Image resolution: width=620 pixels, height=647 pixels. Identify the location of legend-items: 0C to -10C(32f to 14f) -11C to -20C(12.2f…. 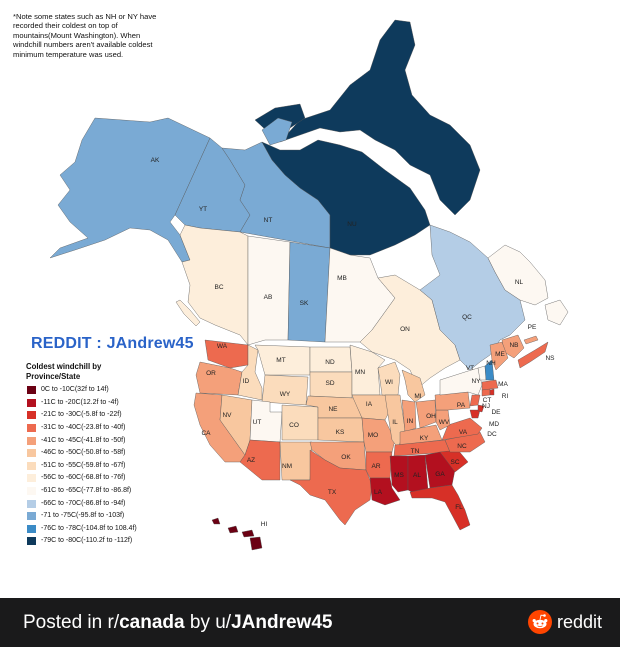
(91, 466).